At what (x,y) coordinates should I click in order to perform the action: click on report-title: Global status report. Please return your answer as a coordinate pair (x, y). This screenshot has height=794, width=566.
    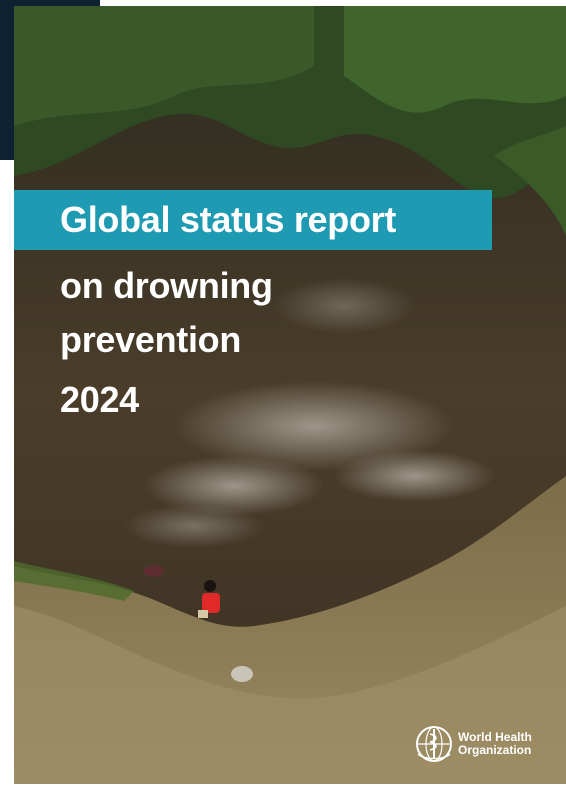
    Looking at the image, I should click on (228, 219).